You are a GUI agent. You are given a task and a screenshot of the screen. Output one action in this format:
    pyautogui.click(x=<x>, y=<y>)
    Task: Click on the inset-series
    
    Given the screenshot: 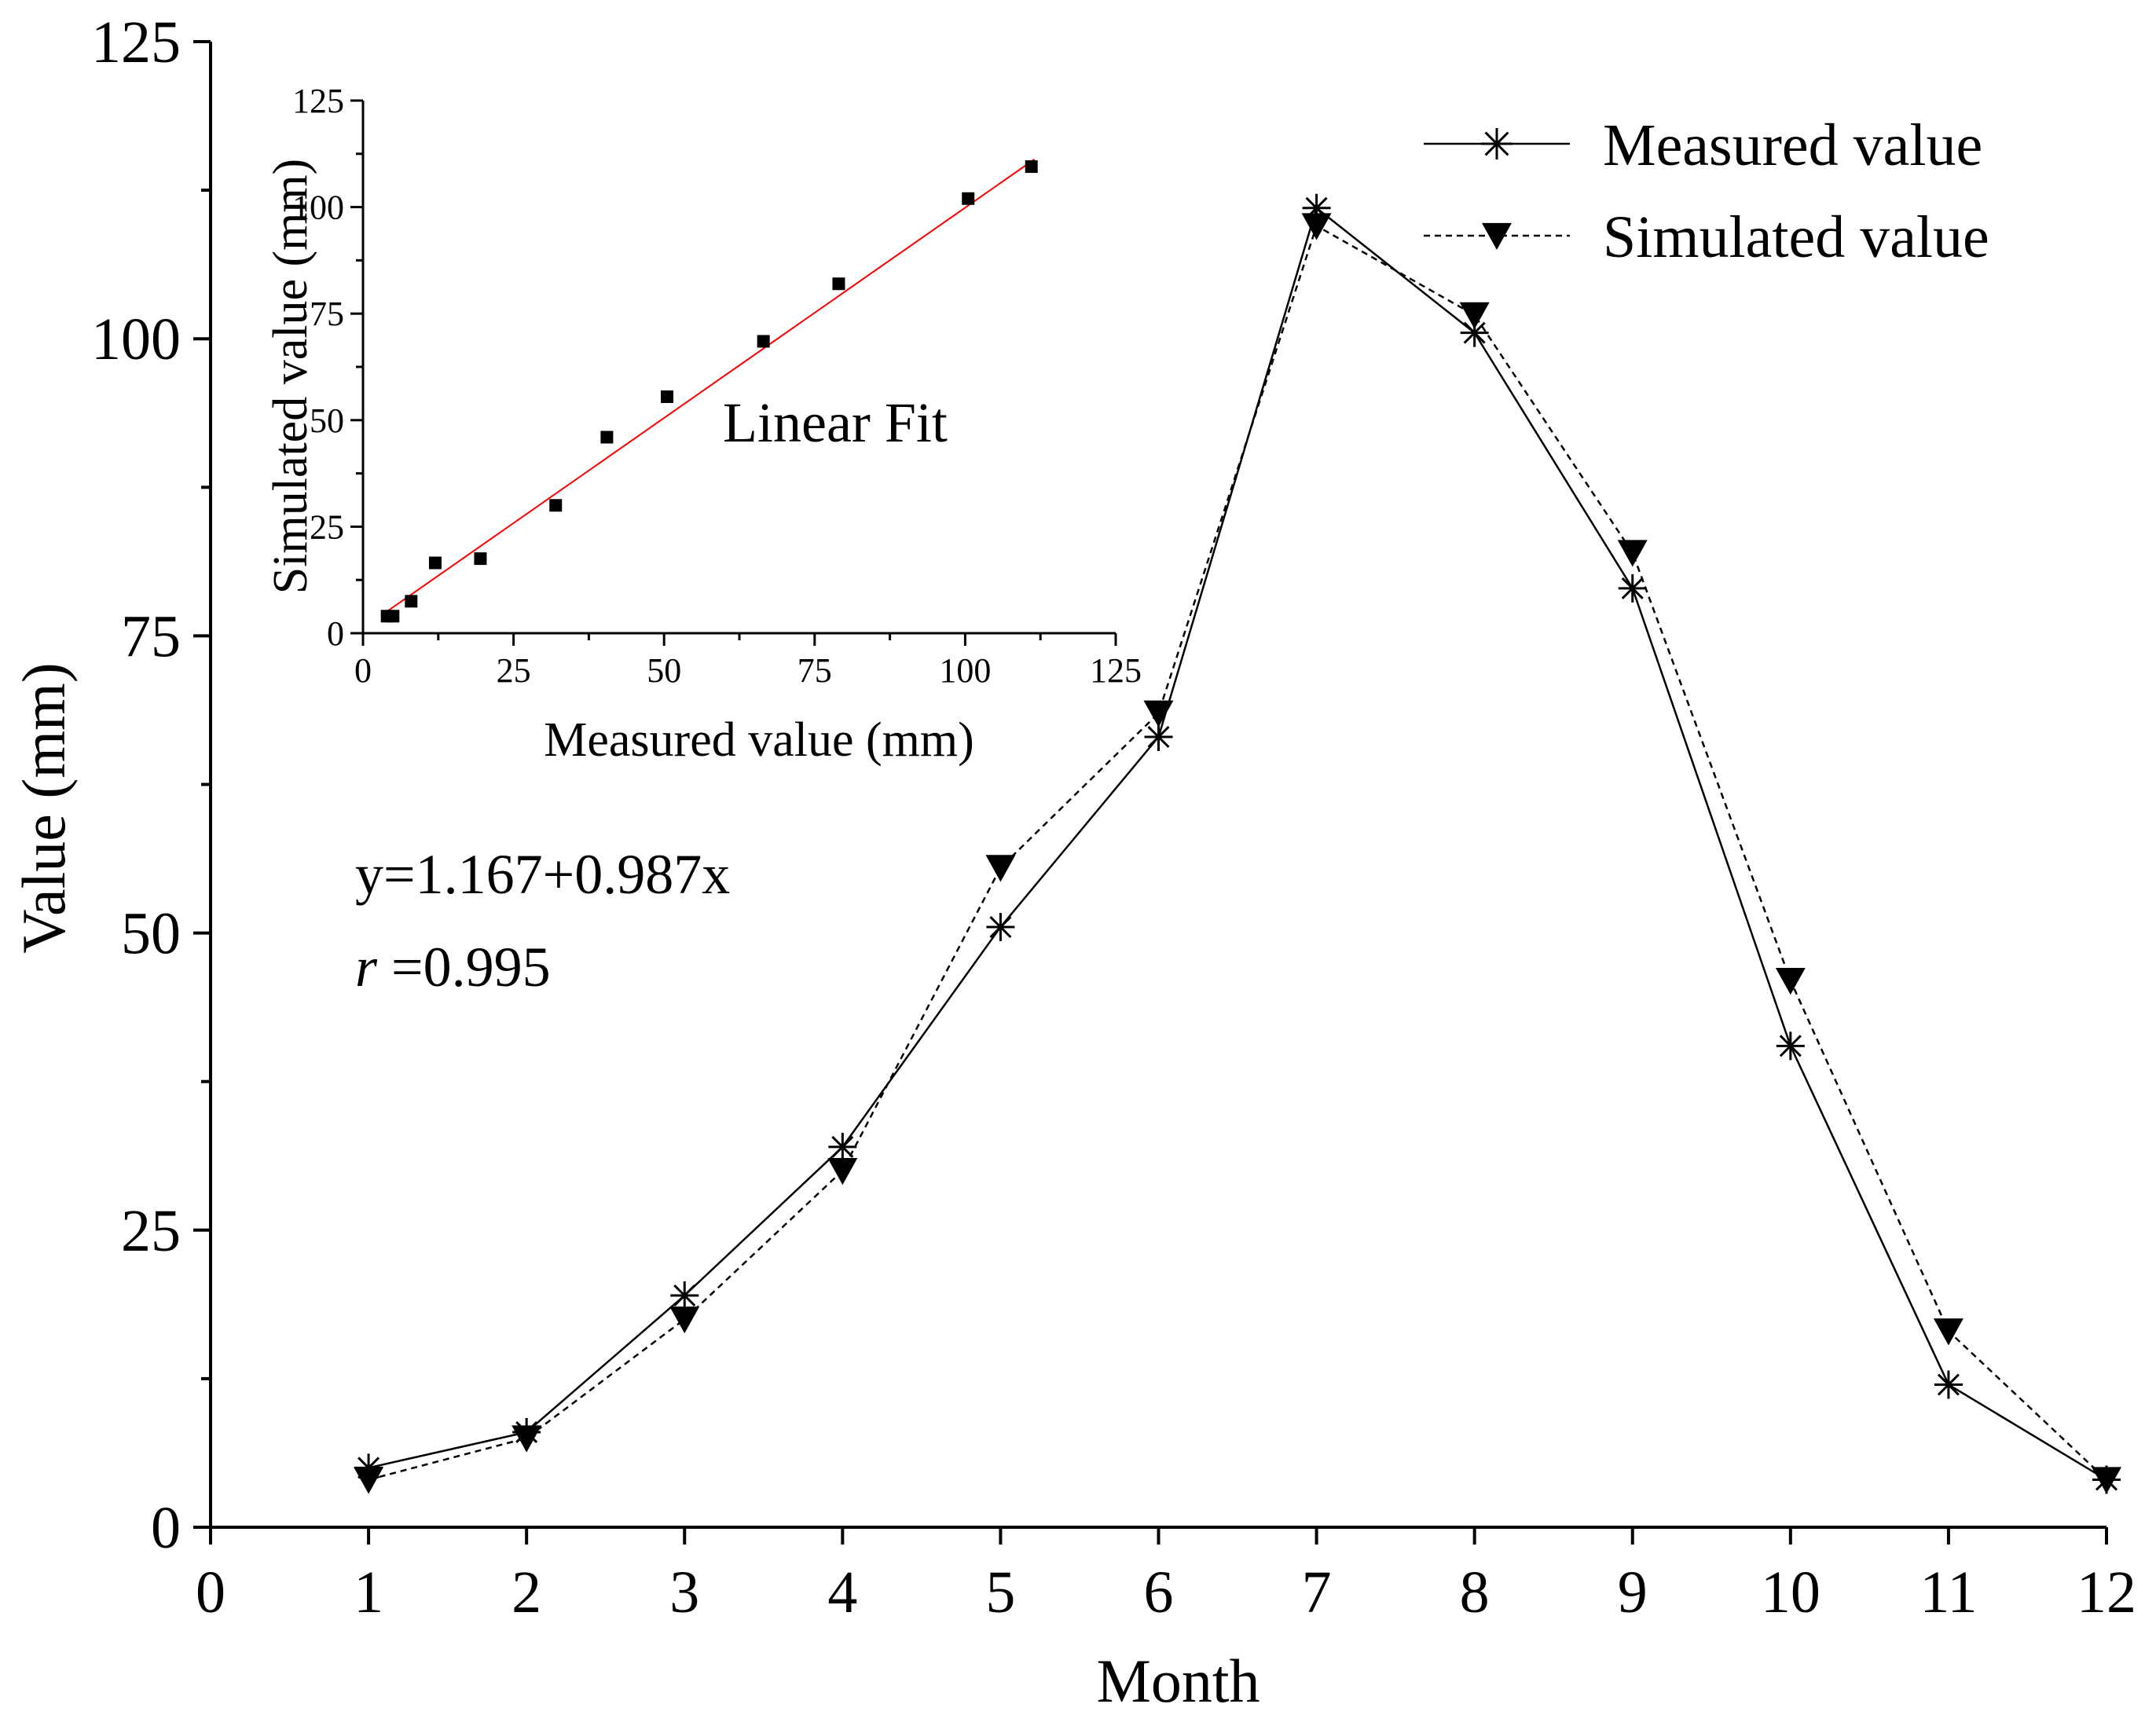 What is the action you would take?
    pyautogui.click(x=709, y=390)
    